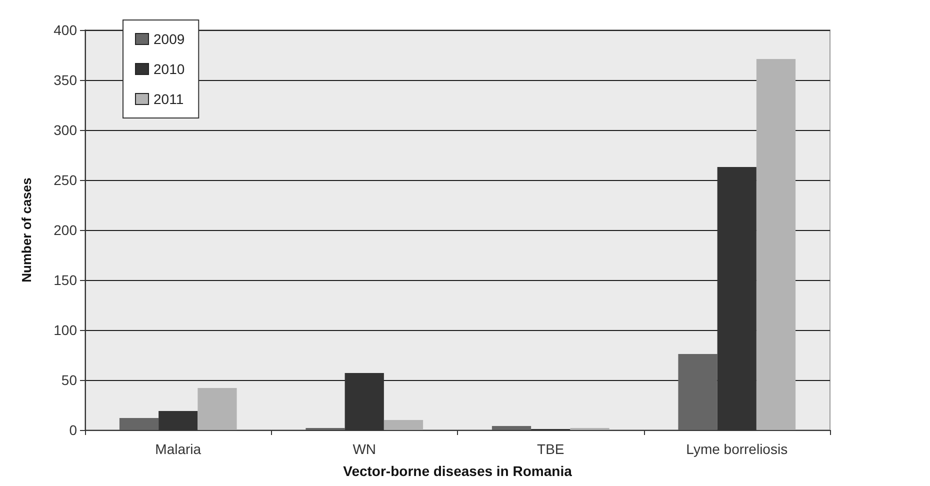 Image resolution: width=930 pixels, height=486 pixels. What do you see at coordinates (169, 39) in the screenshot?
I see `legend-label: 2009` at bounding box center [169, 39].